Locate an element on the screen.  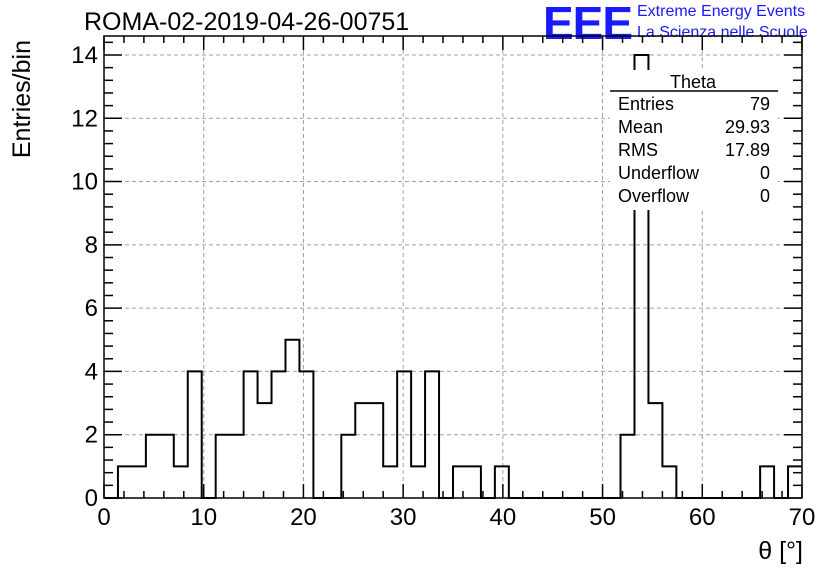
logo-line-1: Extreme Energy Events is located at coordinates (721, 11).